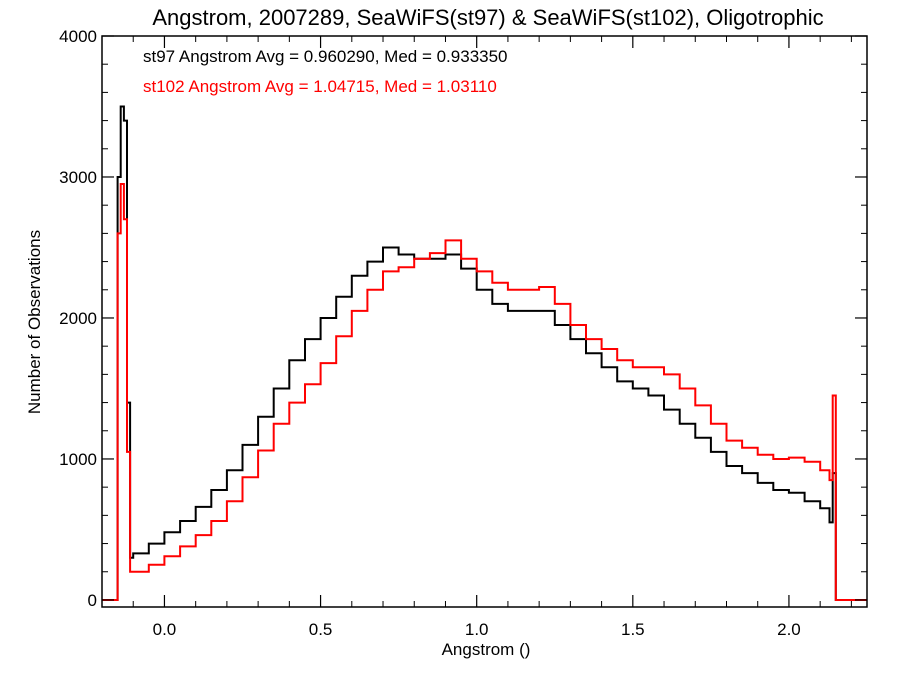 The height and width of the screenshot is (675, 900). What do you see at coordinates (165, 629) in the screenshot?
I see `x-tick-label: 0.0` at bounding box center [165, 629].